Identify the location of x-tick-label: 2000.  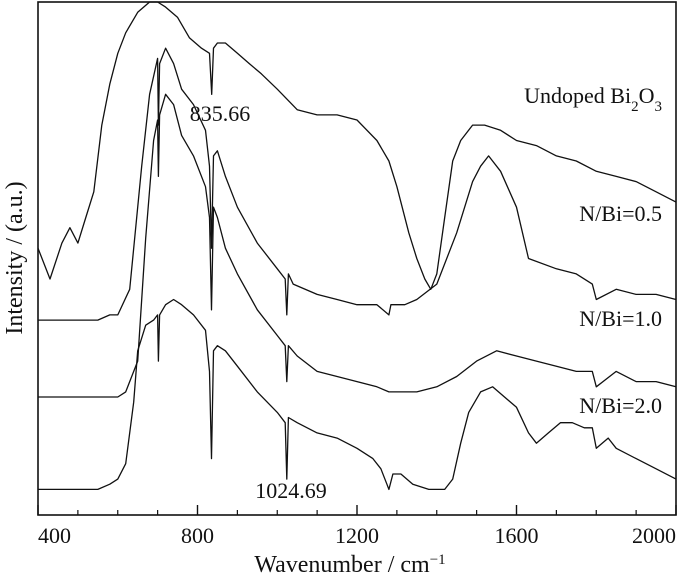
(654, 535).